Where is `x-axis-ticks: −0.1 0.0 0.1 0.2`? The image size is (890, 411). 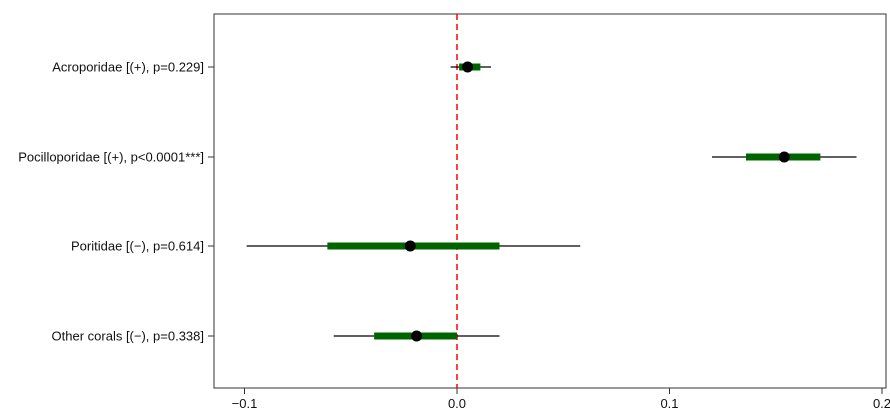
x-axis-ticks: −0.1 0.0 0.1 0.2 is located at coordinates (561, 399).